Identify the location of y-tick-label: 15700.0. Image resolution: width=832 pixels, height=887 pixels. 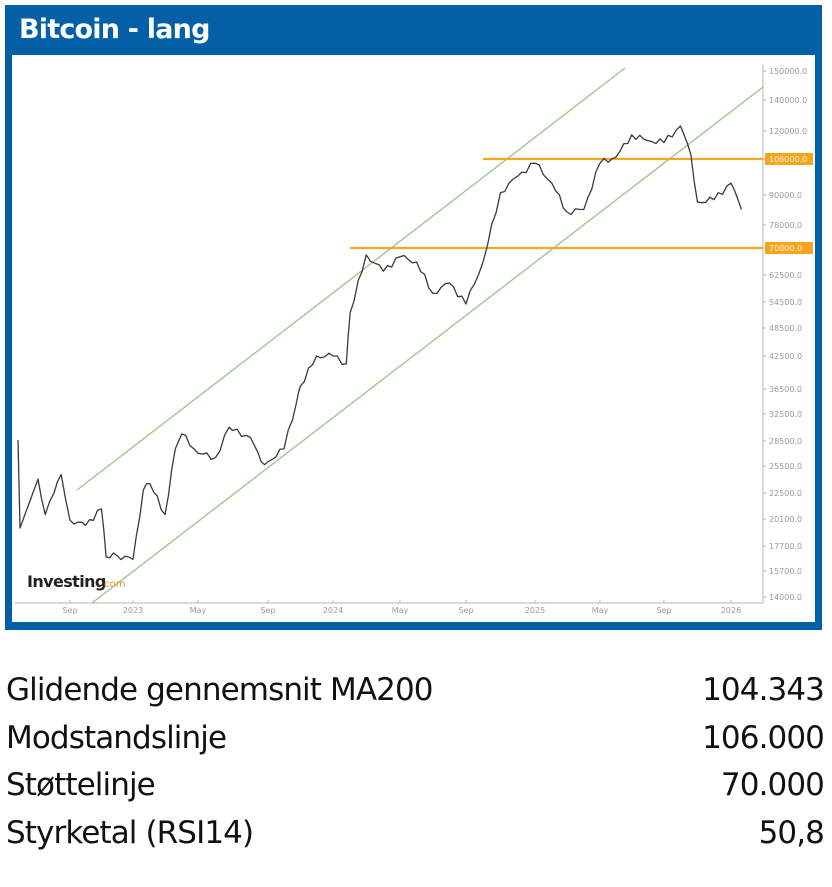
(785, 571).